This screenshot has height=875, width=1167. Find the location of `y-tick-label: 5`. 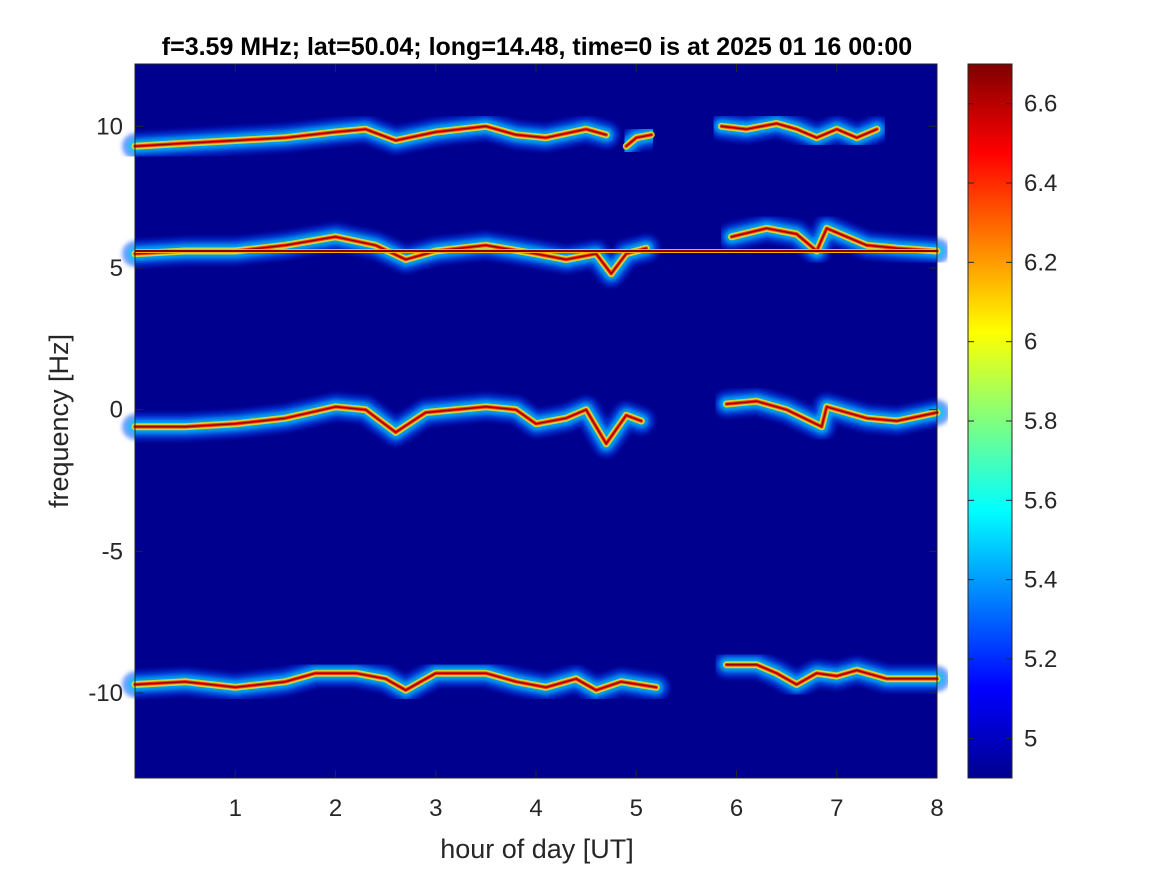

y-tick-label: 5 is located at coordinates (116, 268).